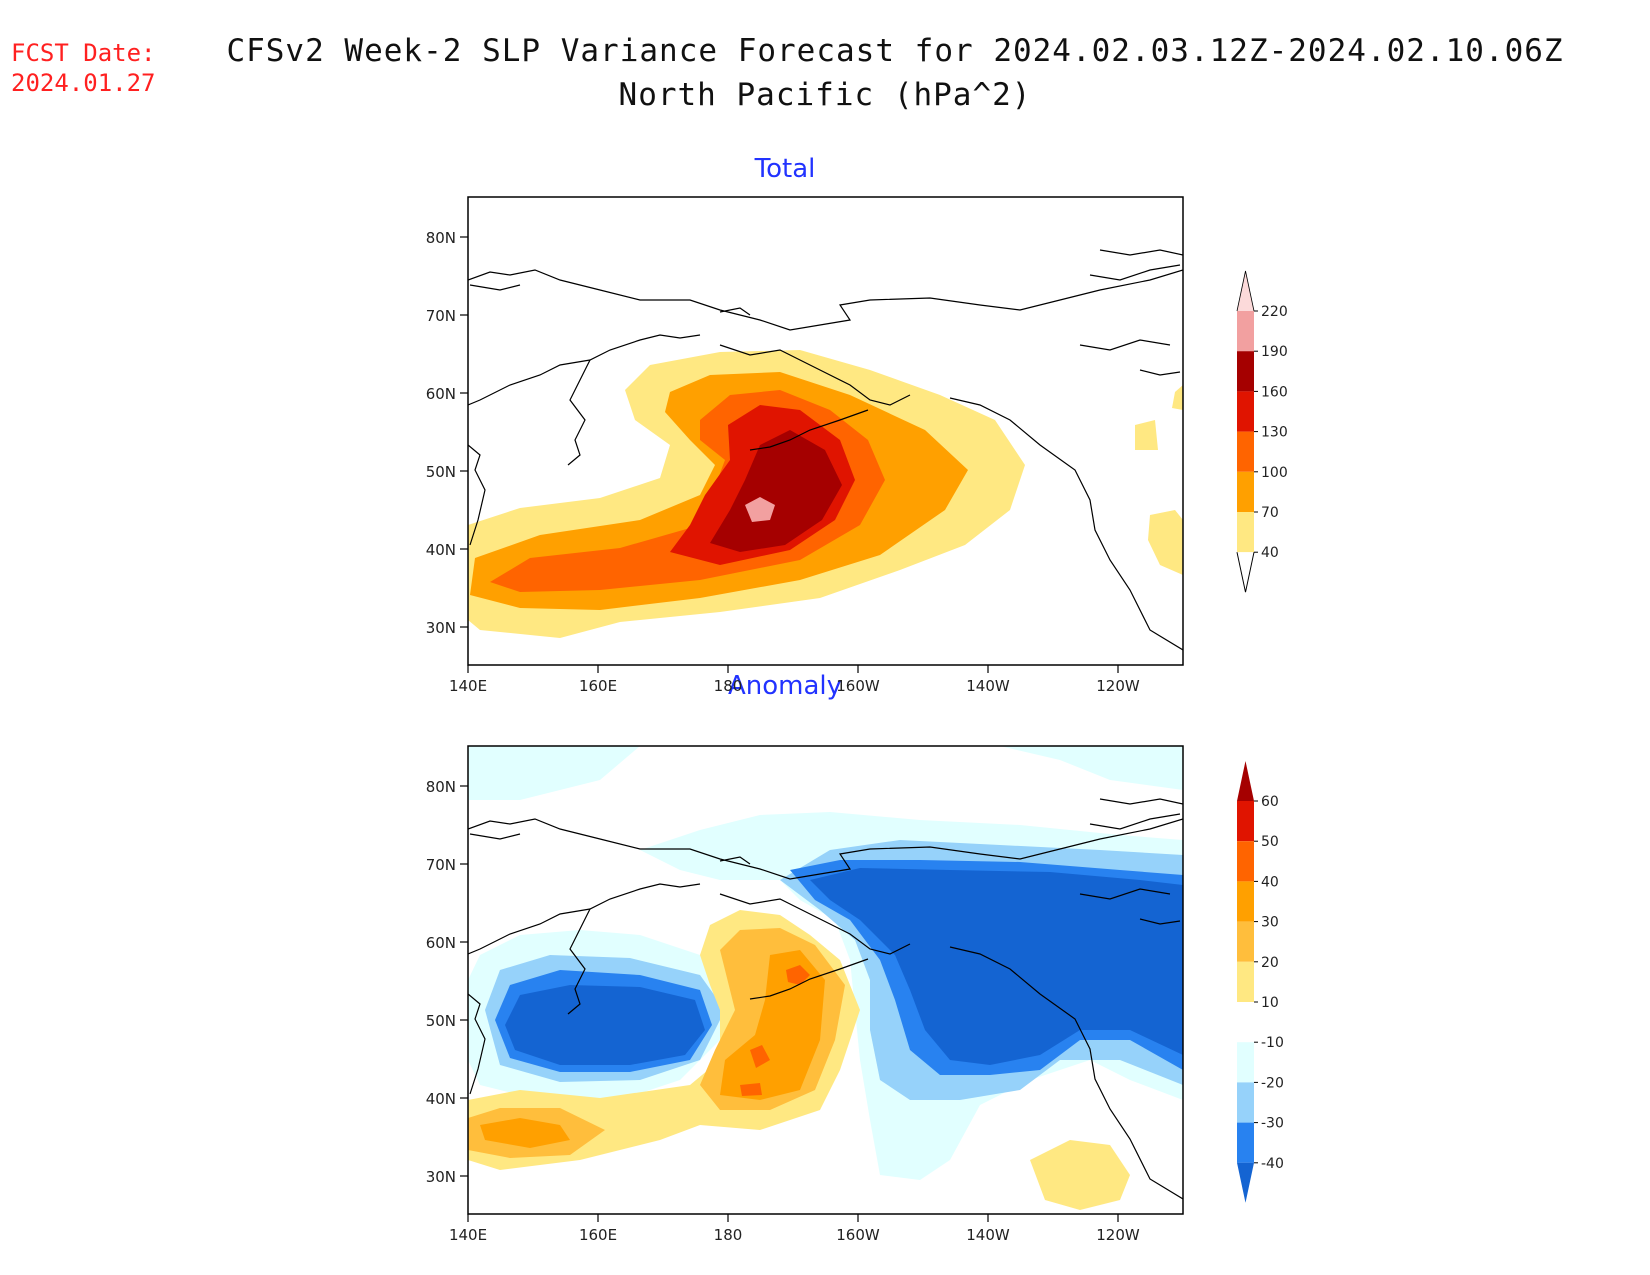  Describe the element at coordinates (825, 999) in the screenshot. I see `anomaly-coastlines` at that location.